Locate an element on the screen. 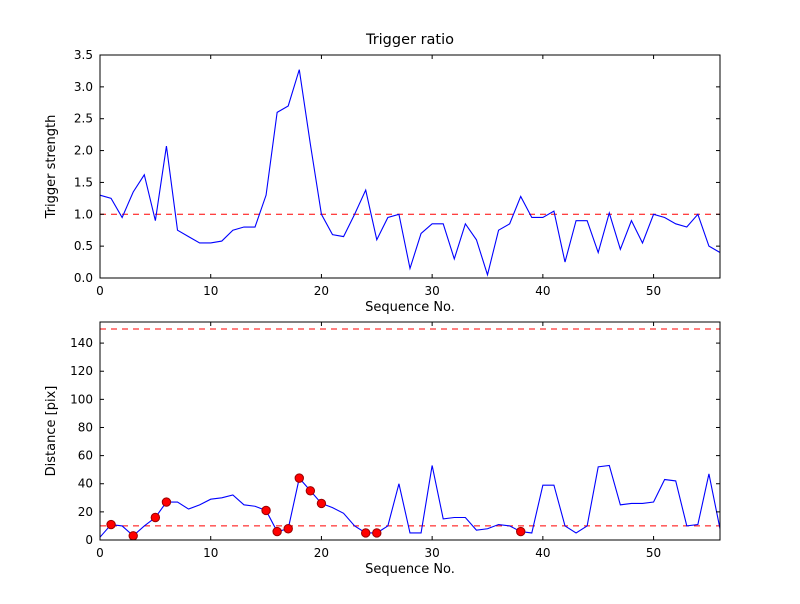  y-tick-label: 120 is located at coordinates (81, 371).